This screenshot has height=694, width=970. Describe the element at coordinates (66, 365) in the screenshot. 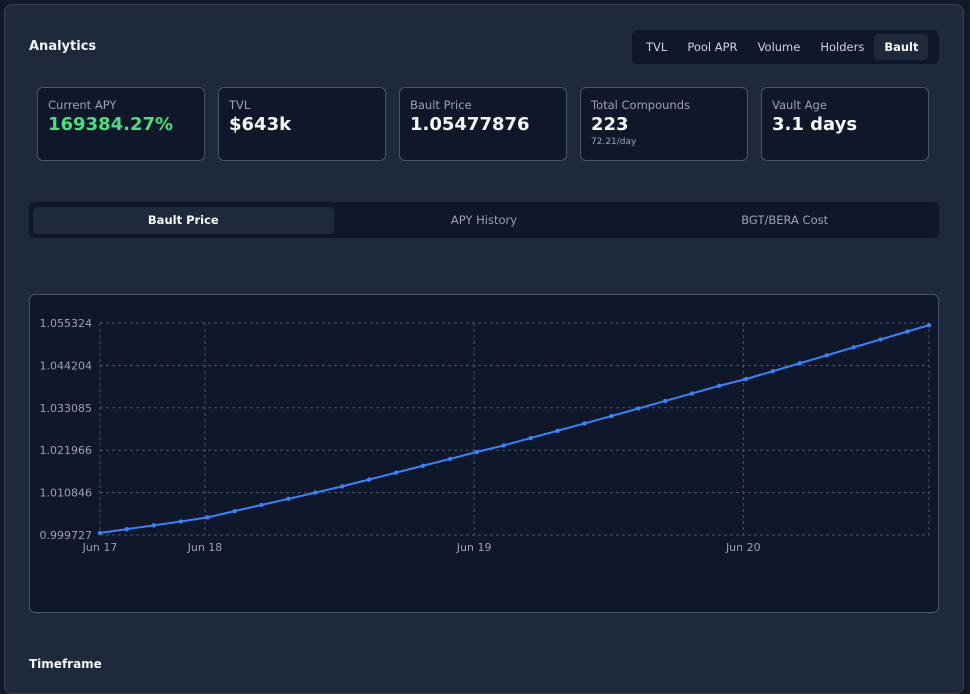

I see `y-tick-label: 1.044204` at that location.